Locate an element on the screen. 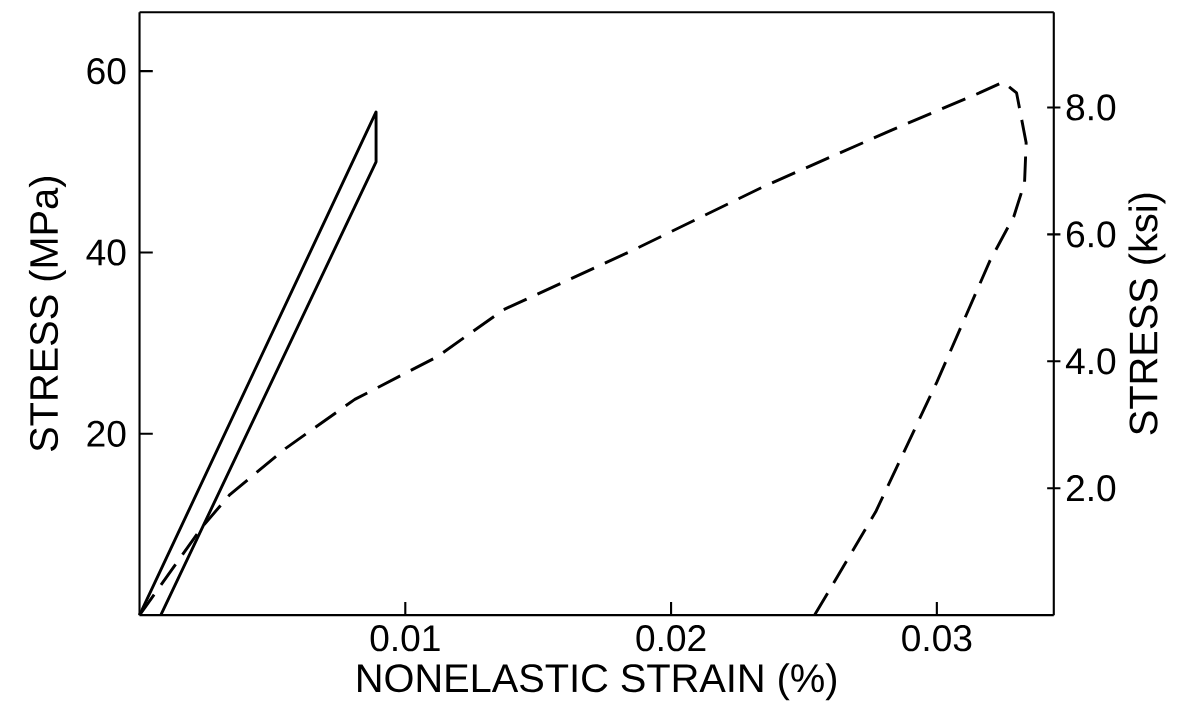 This screenshot has height=717, width=1178. y2-tick-label: 2.0 is located at coordinates (1091, 488).